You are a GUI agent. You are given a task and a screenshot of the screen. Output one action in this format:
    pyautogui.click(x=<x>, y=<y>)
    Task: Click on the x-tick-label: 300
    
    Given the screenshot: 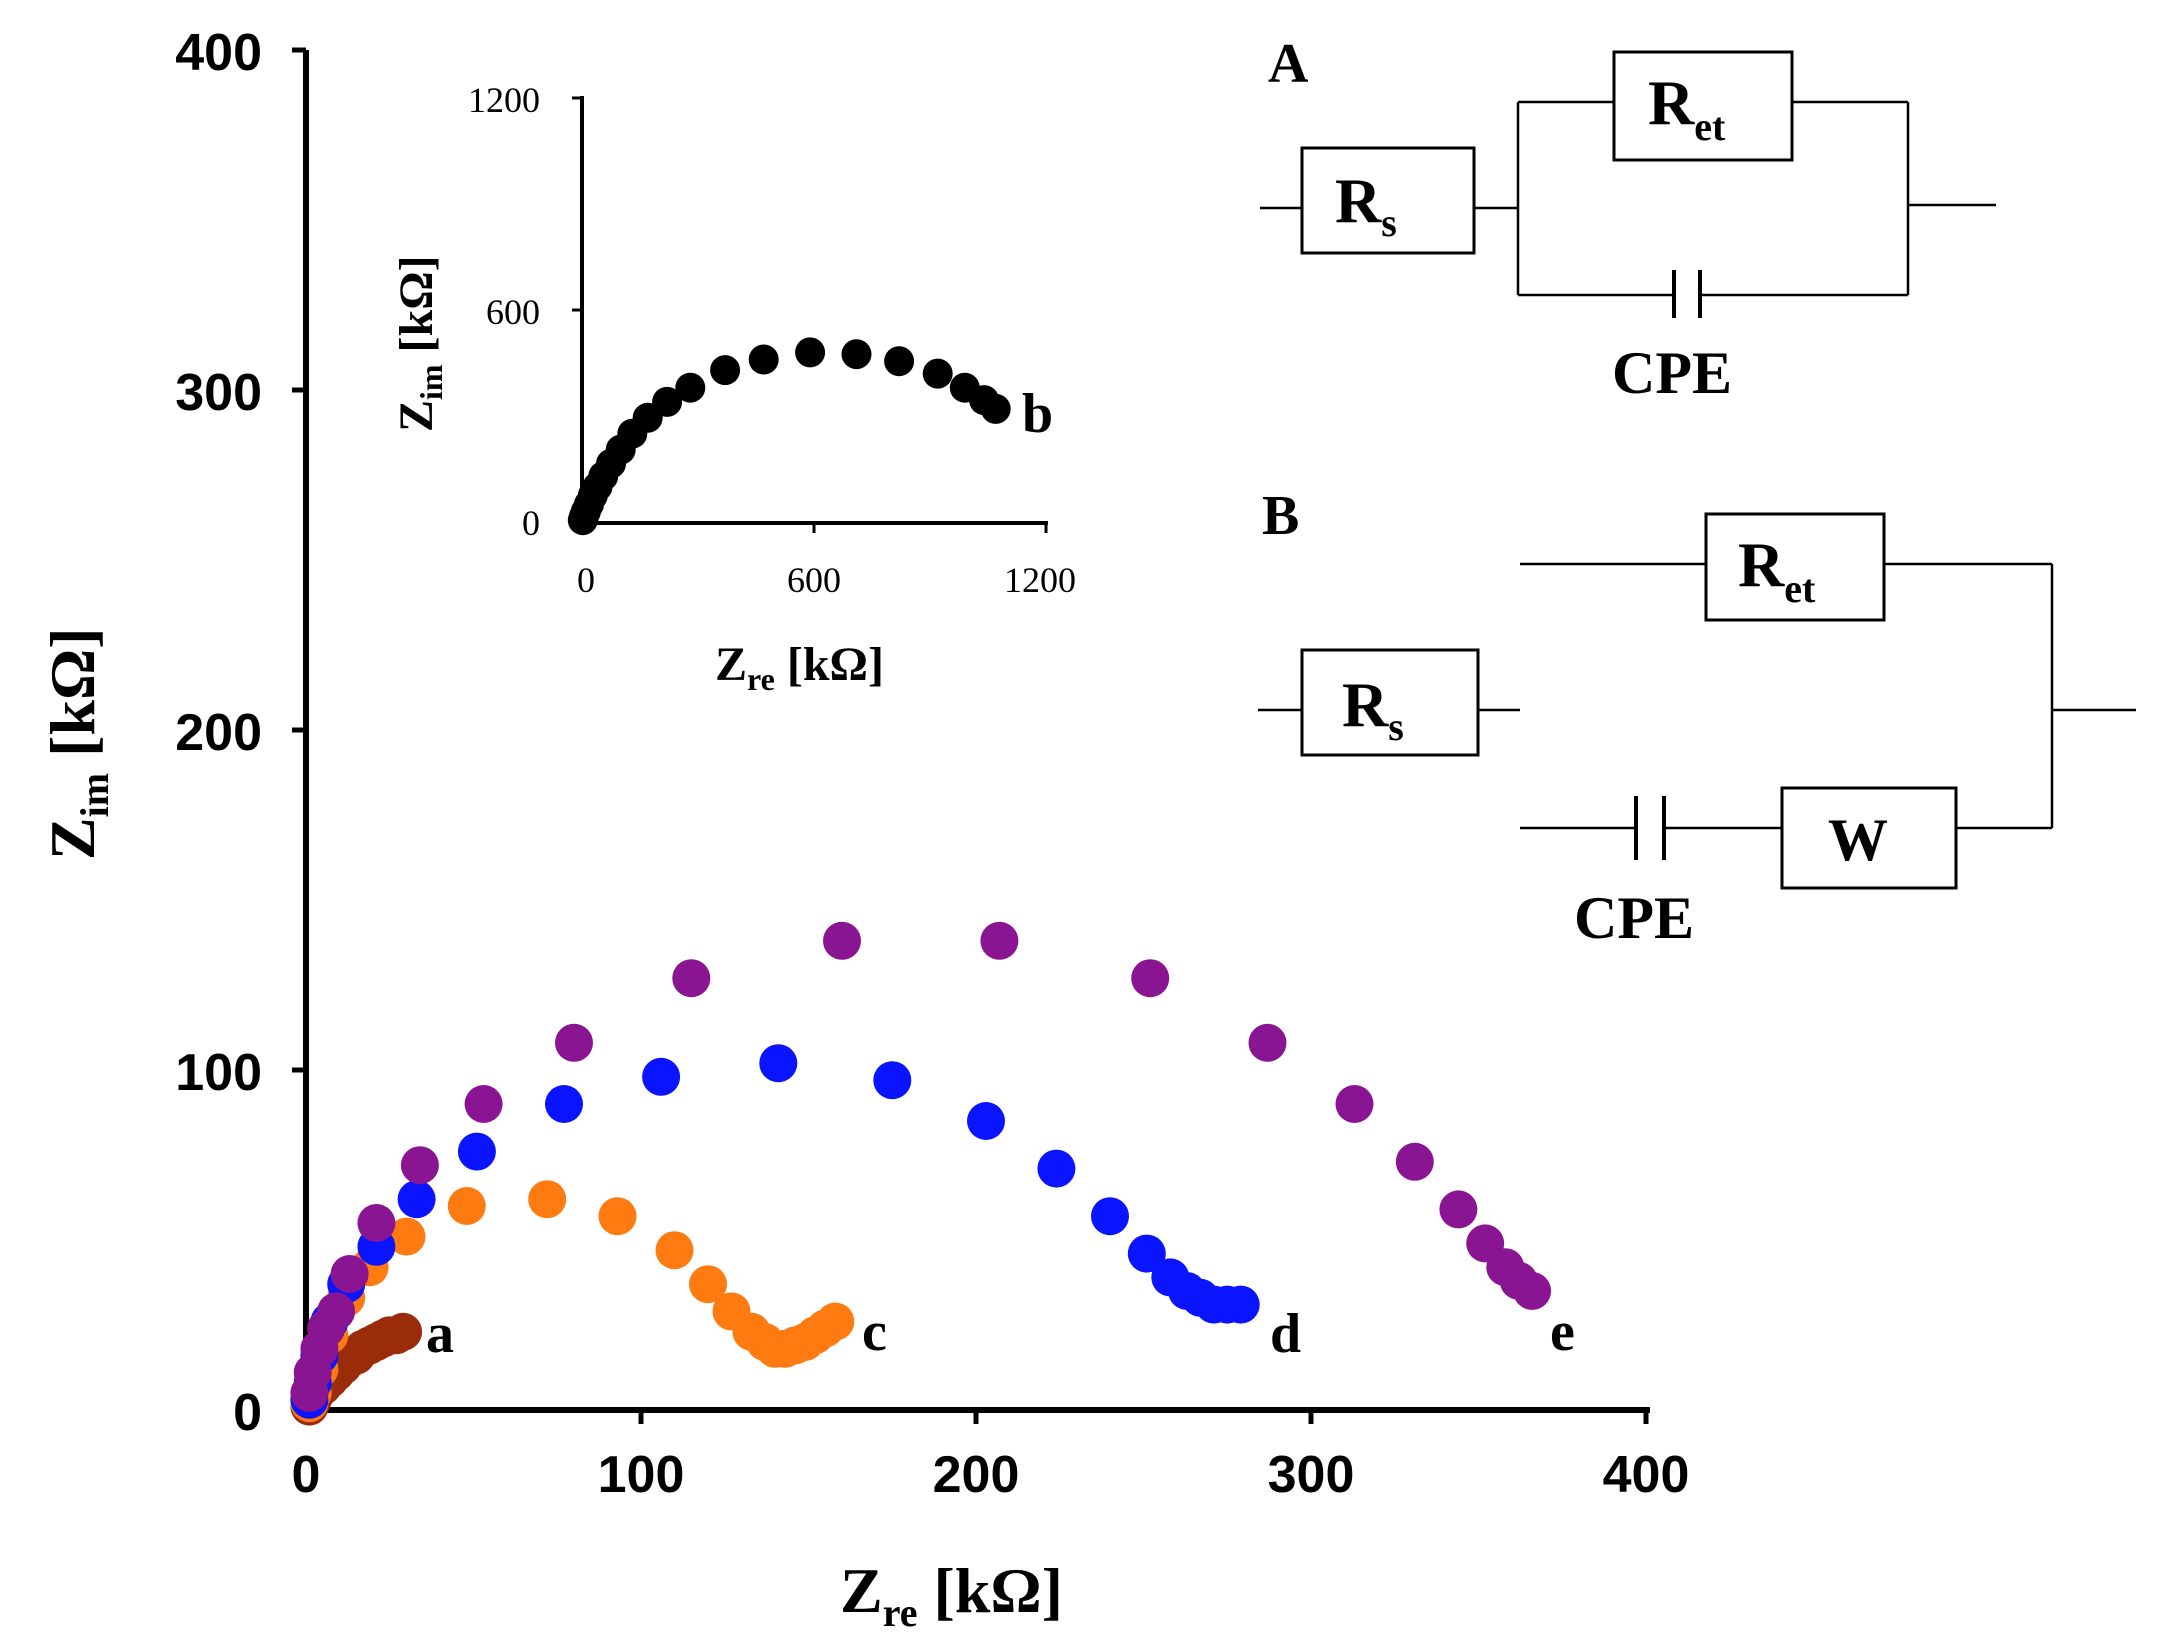 What is the action you would take?
    pyautogui.click(x=1311, y=1475)
    